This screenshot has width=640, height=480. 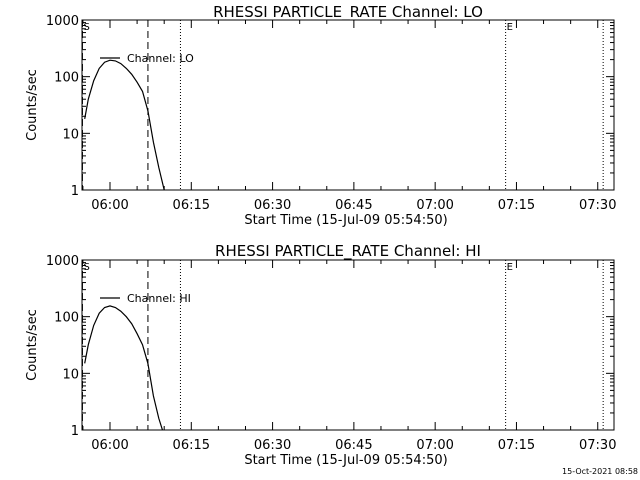 I want to click on legend-label: Channel: HI, so click(x=159, y=298).